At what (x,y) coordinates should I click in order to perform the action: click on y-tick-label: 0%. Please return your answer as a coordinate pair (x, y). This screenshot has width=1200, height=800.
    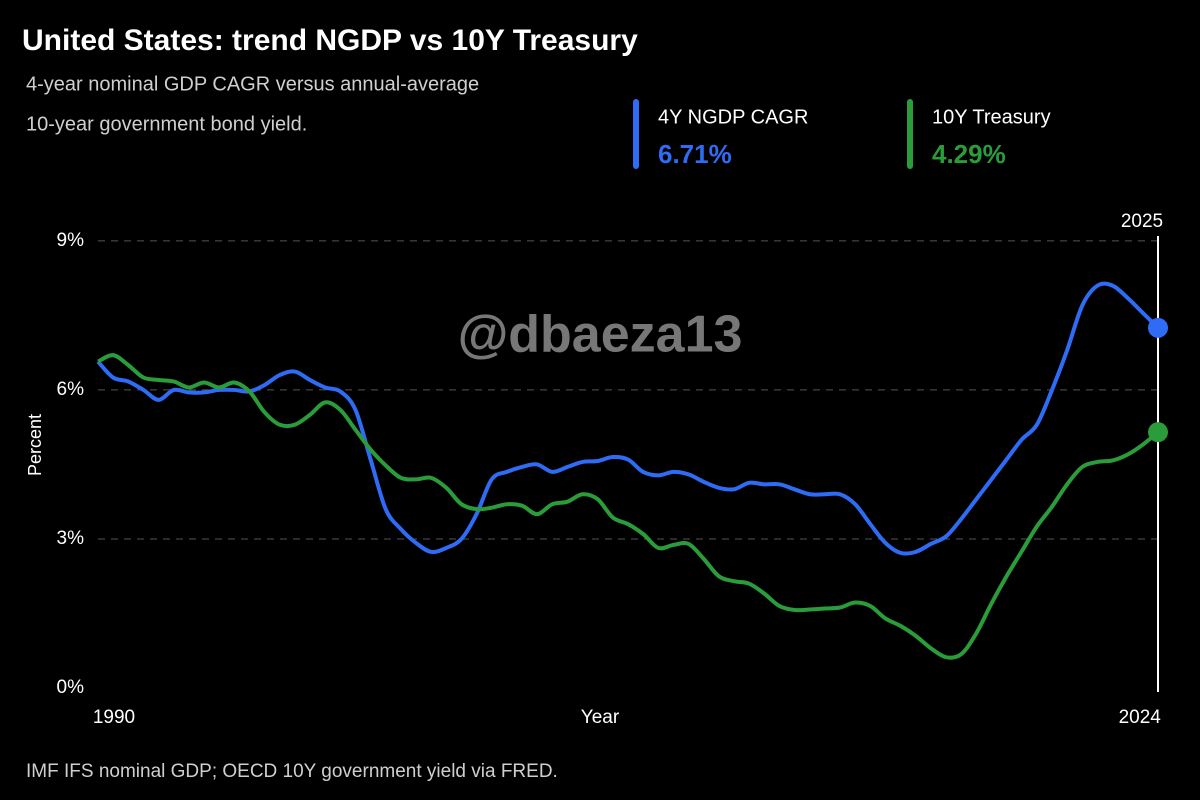
    Looking at the image, I should click on (71, 687).